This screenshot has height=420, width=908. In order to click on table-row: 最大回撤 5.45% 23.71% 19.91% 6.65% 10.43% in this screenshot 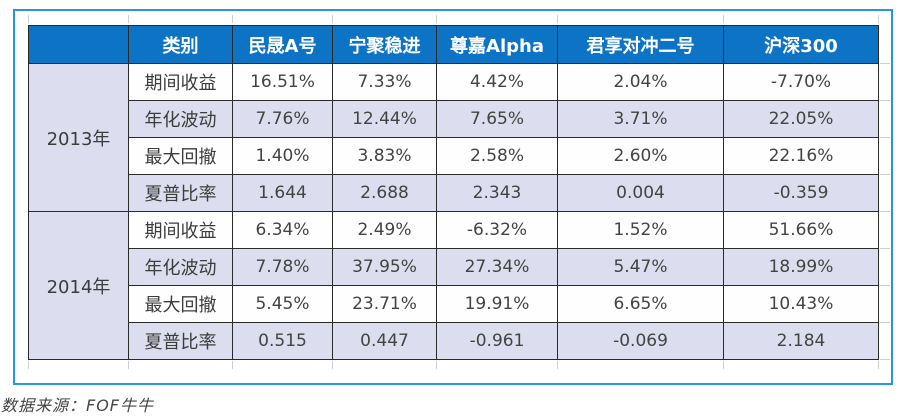, I will do `click(454, 304)`.